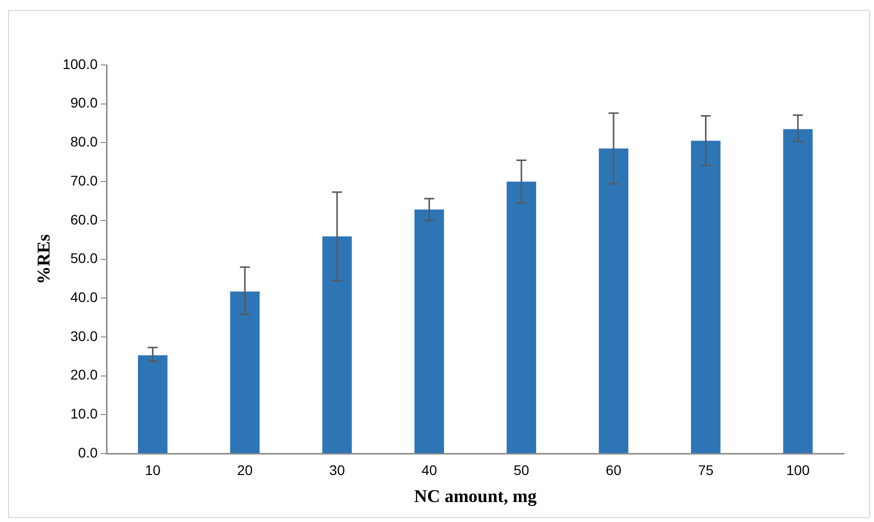  Describe the element at coordinates (614, 470) in the screenshot. I see `x-tick-label: 60` at that location.